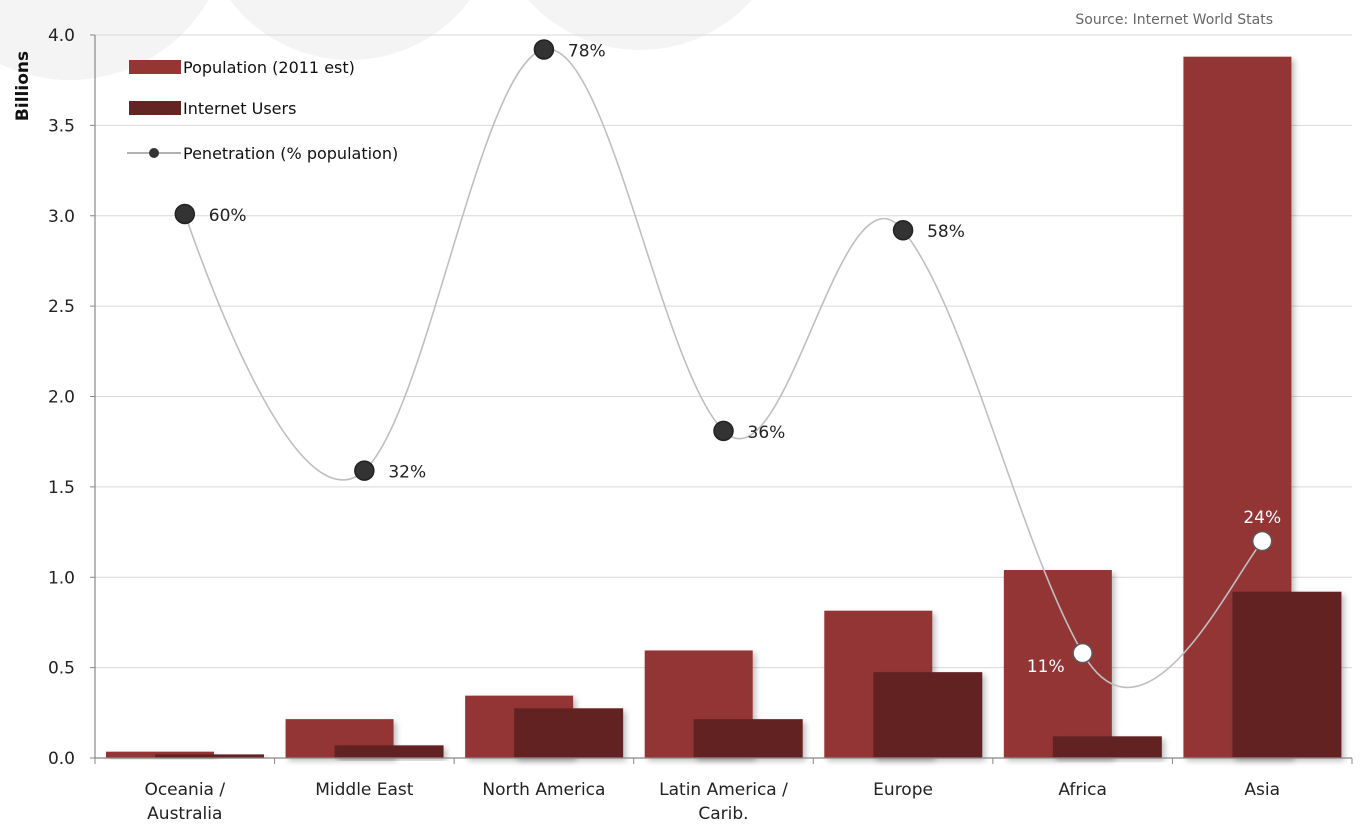  I want to click on y-tick-label: 1.0, so click(61, 578).